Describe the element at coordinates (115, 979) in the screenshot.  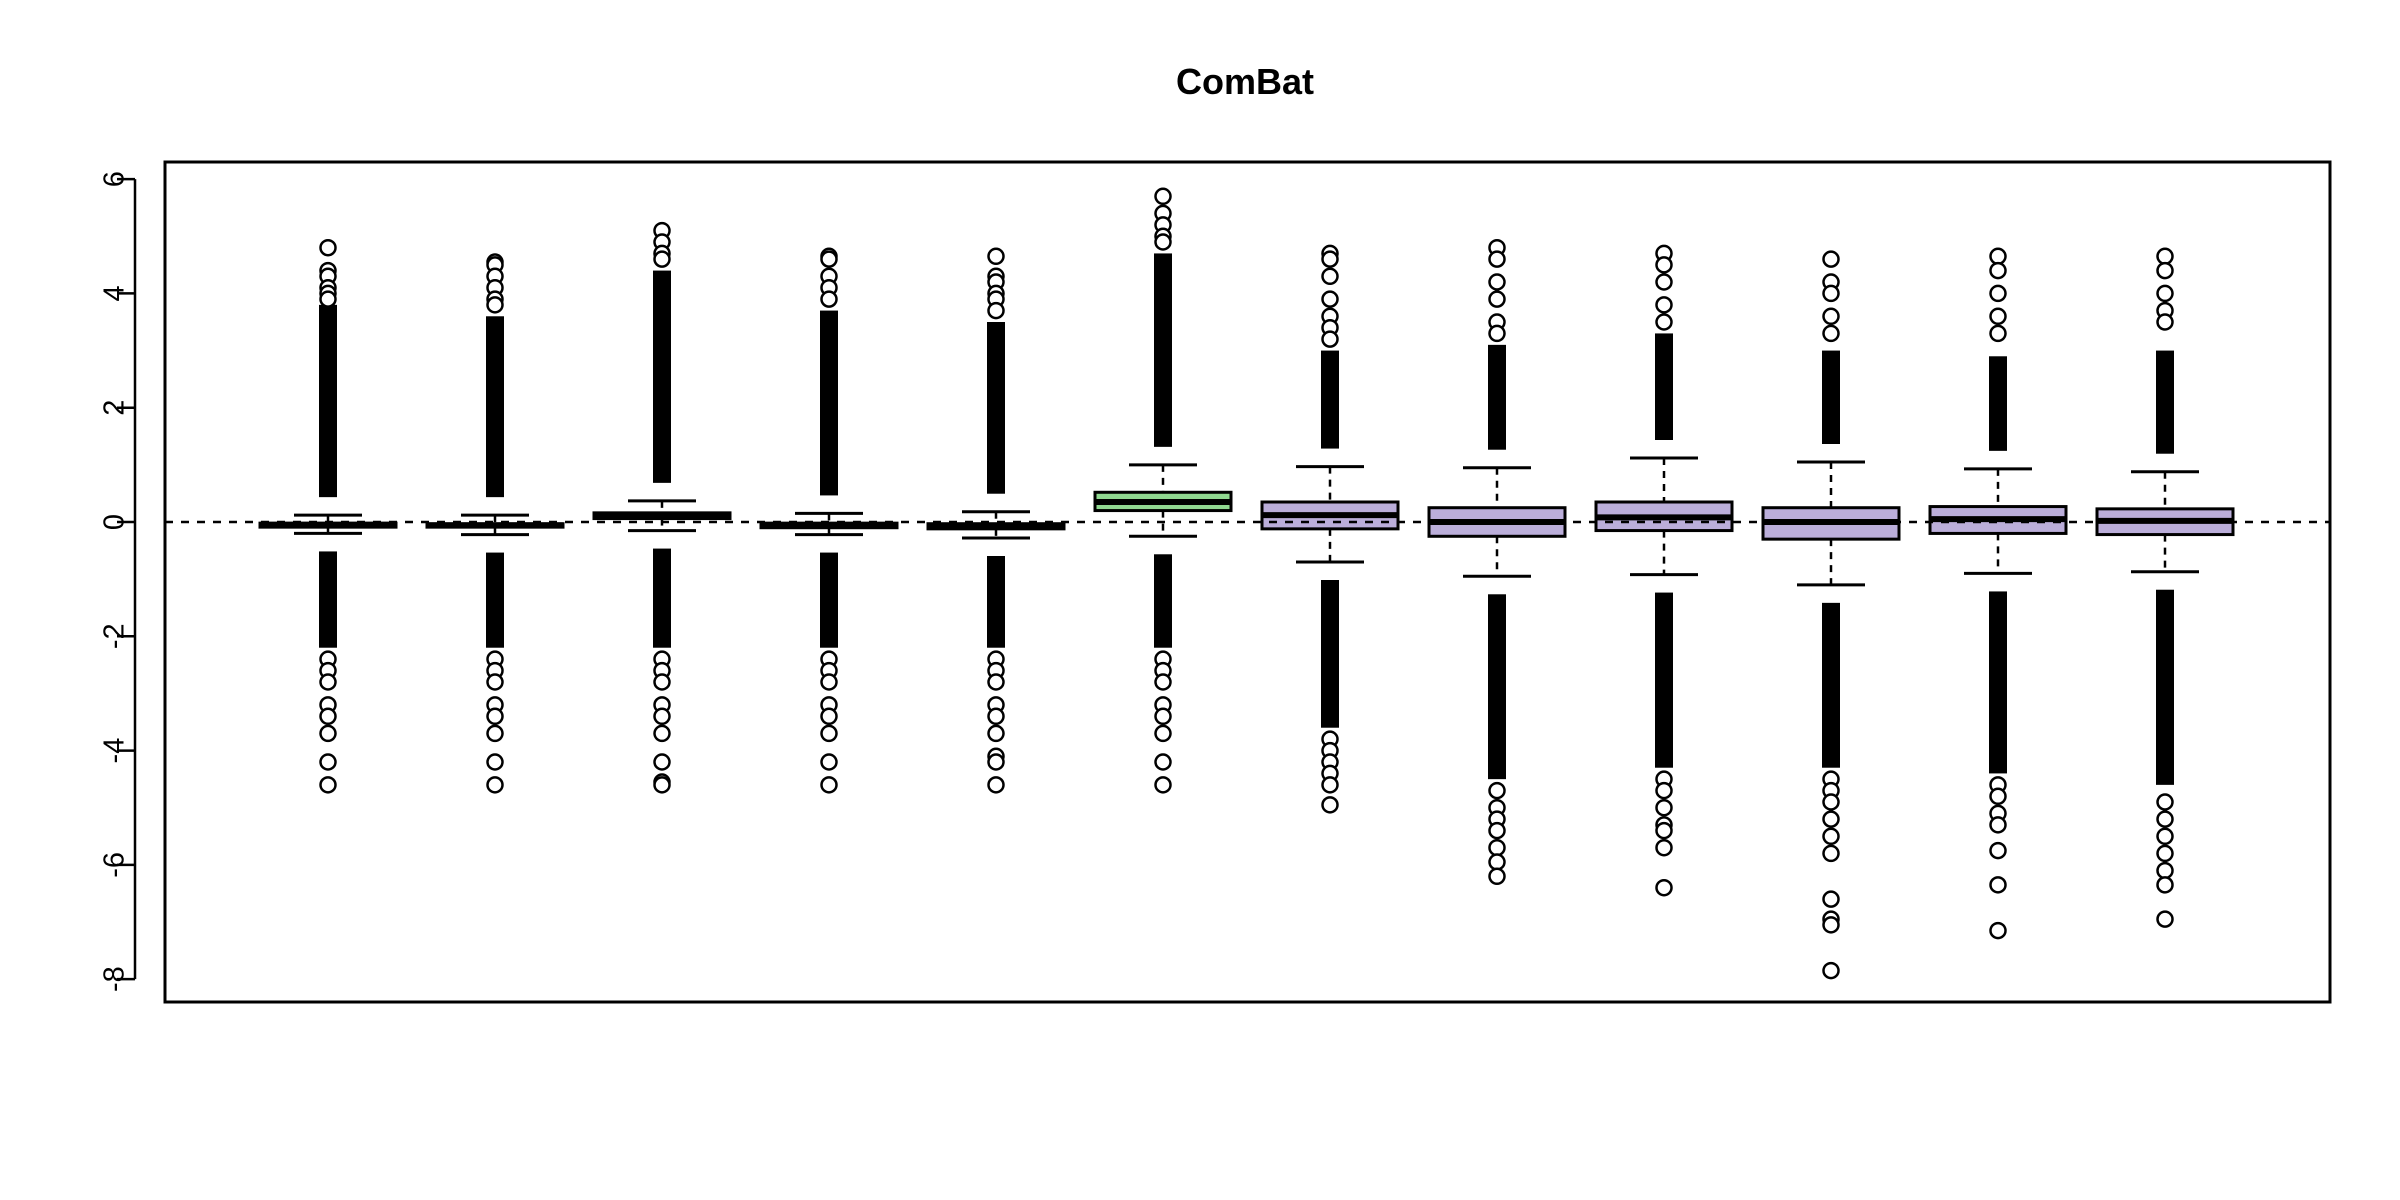
I see `y-tick-label: -8` at that location.